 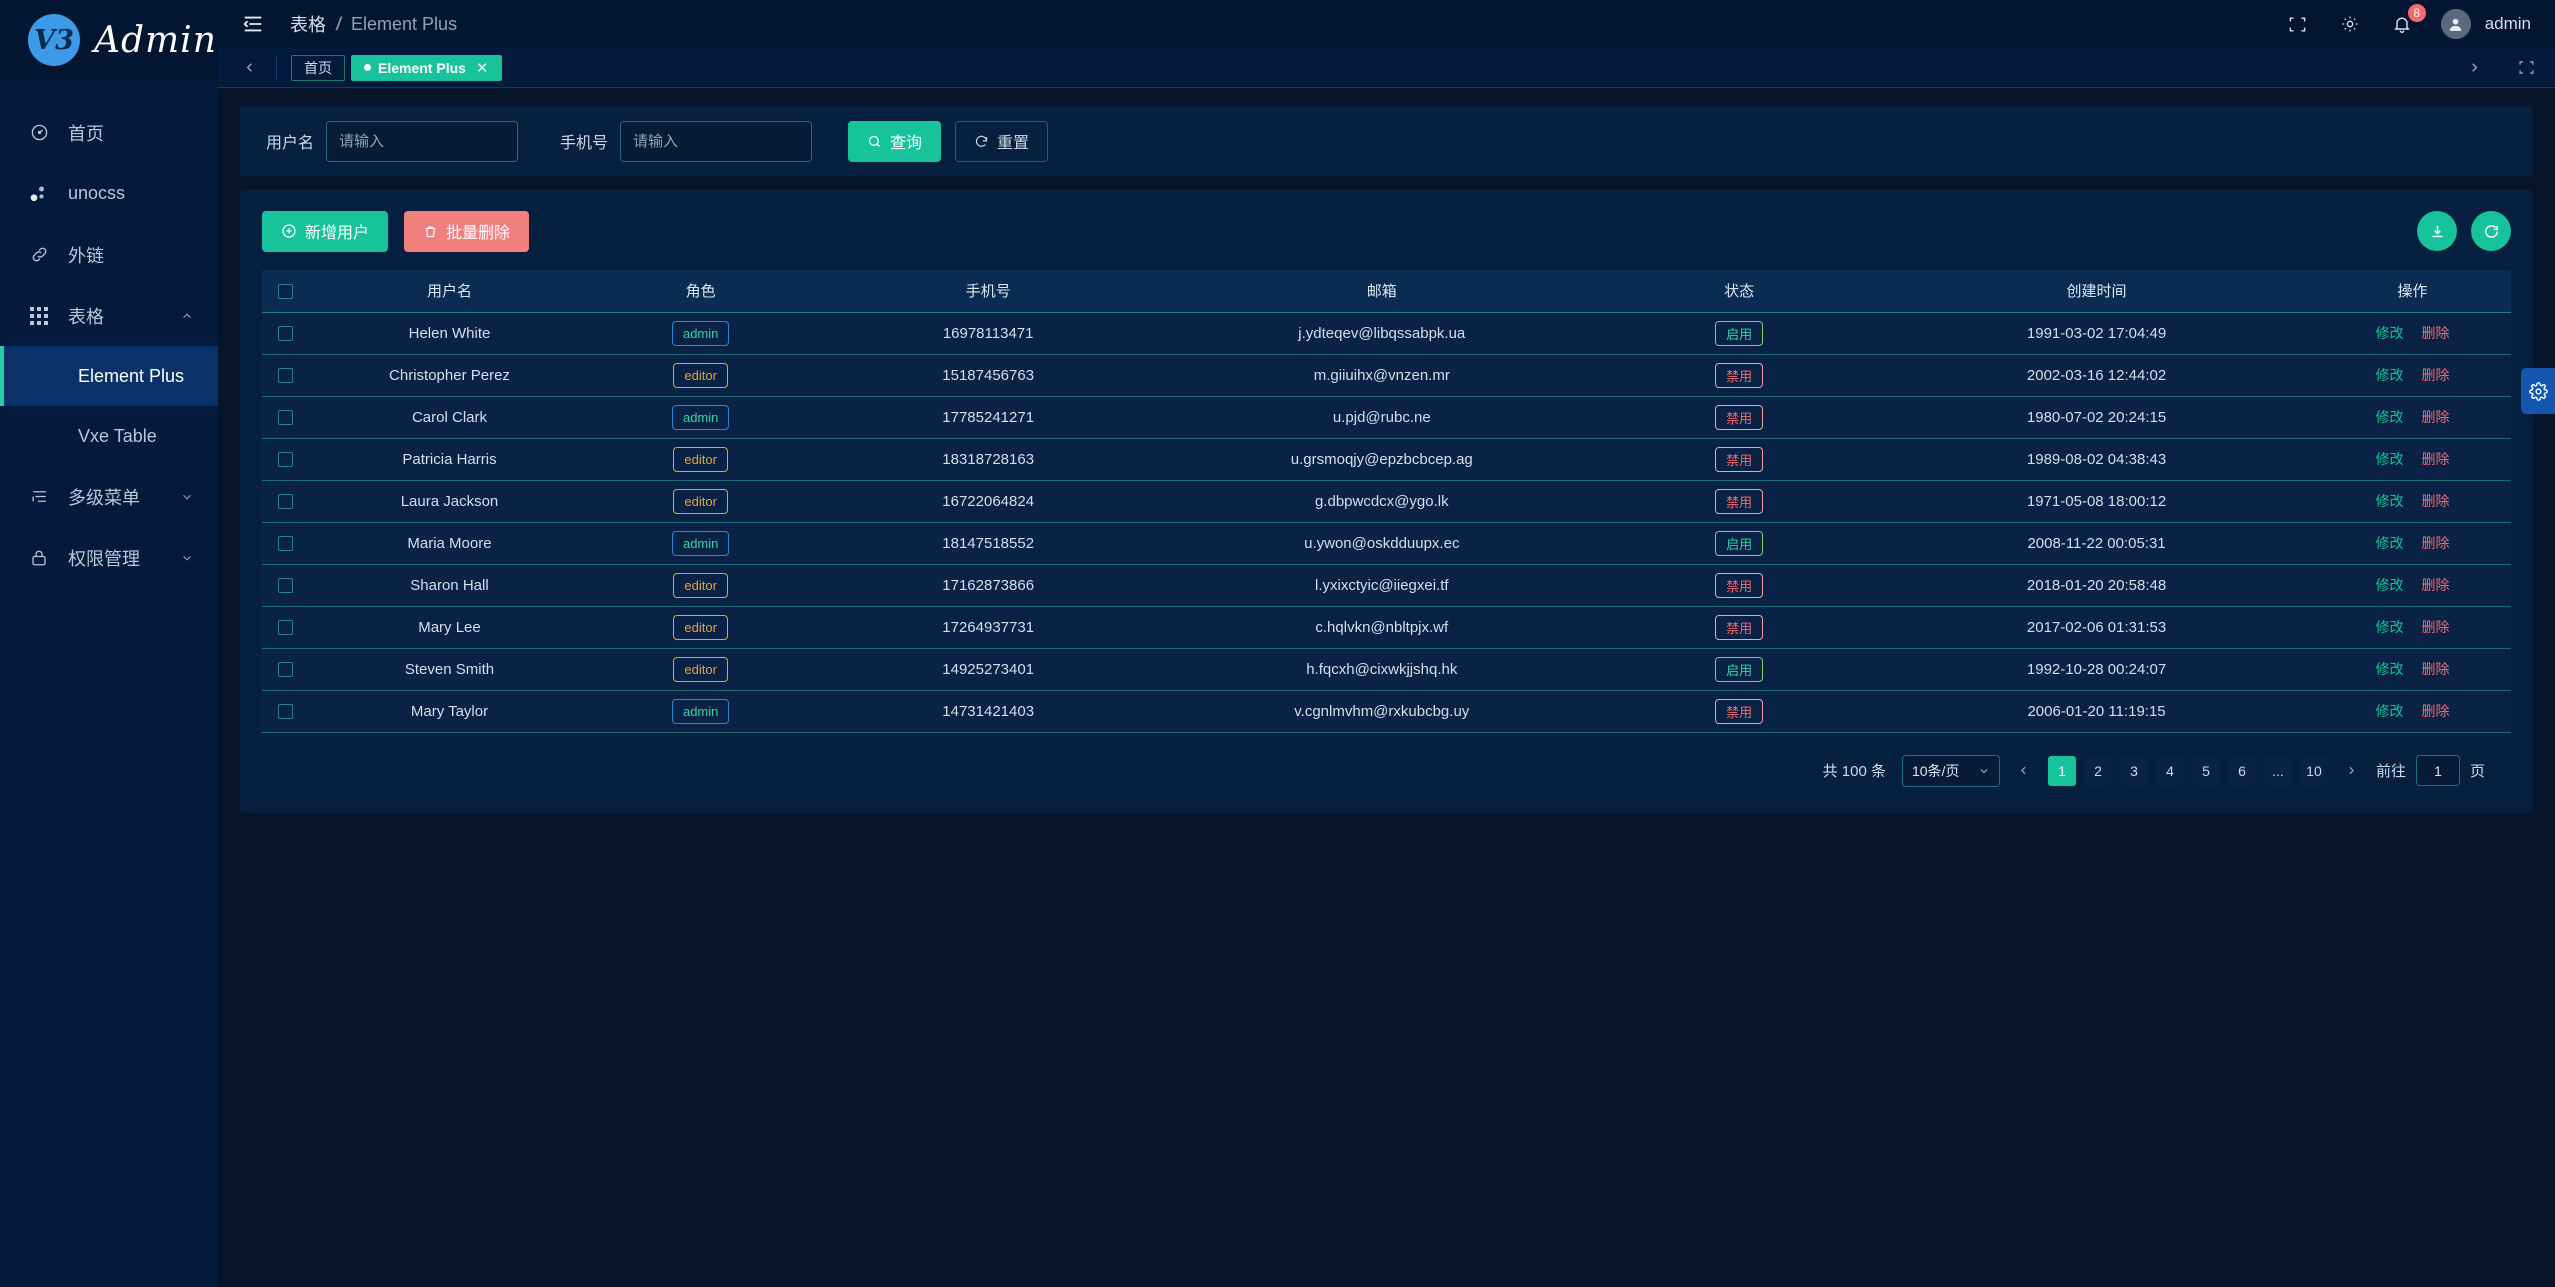 I want to click on row-select-cell, so click(x=286, y=543).